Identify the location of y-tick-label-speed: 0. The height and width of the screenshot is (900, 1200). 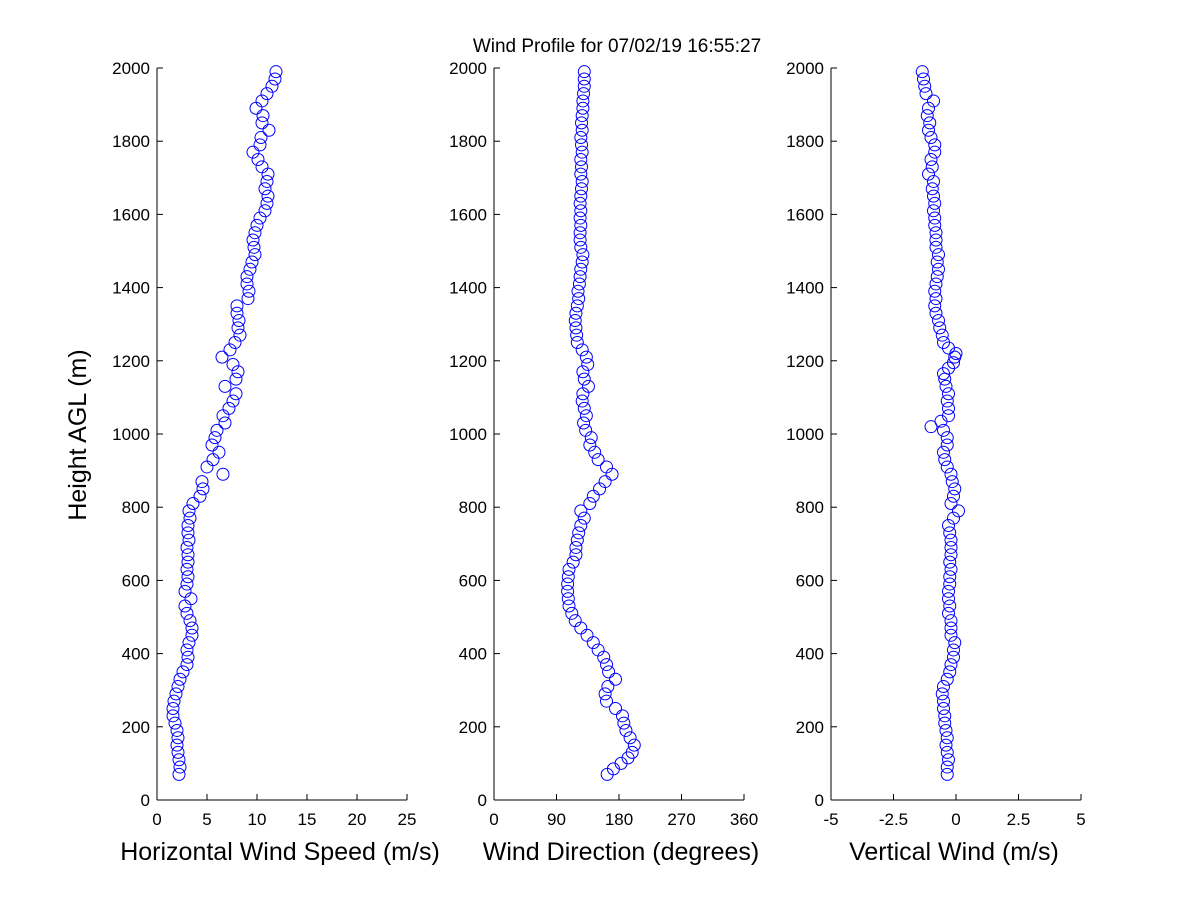
(145, 800).